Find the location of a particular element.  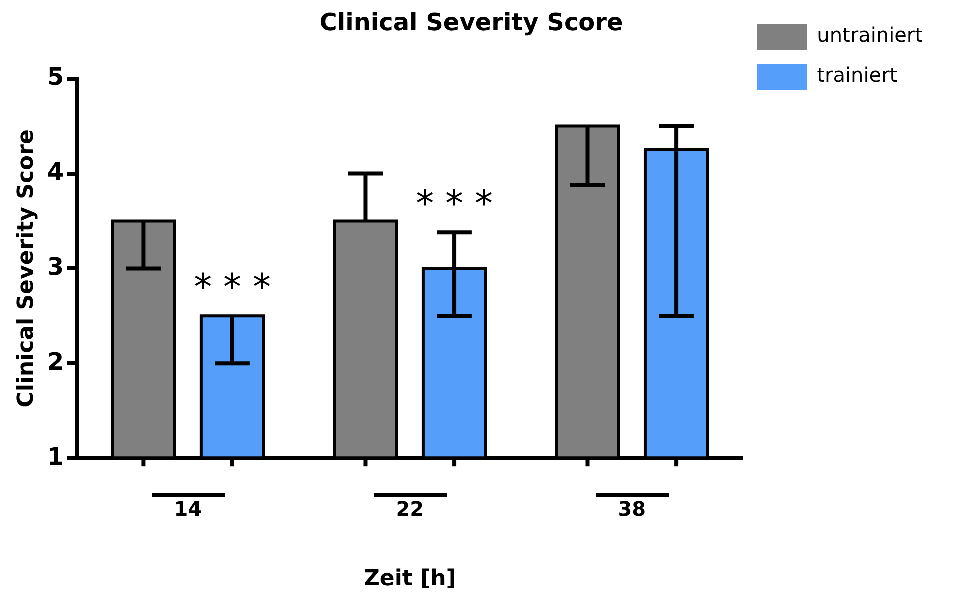

x-tick-label: 22 is located at coordinates (410, 508).